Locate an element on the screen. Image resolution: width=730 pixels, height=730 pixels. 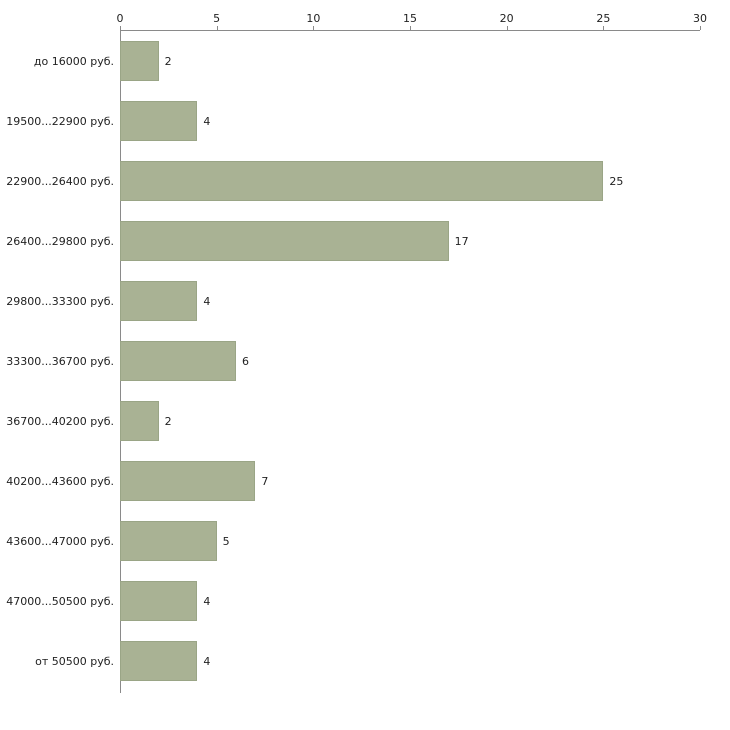
category-label: 43600...47000 руб. is located at coordinates (60, 541).